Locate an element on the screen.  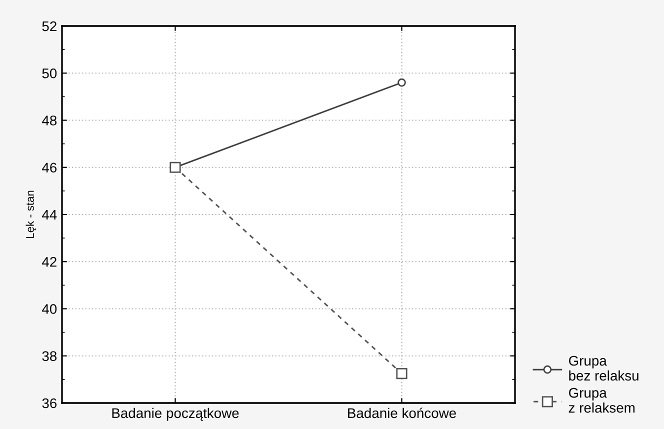
y-tick-label: 50 is located at coordinates (49, 73).